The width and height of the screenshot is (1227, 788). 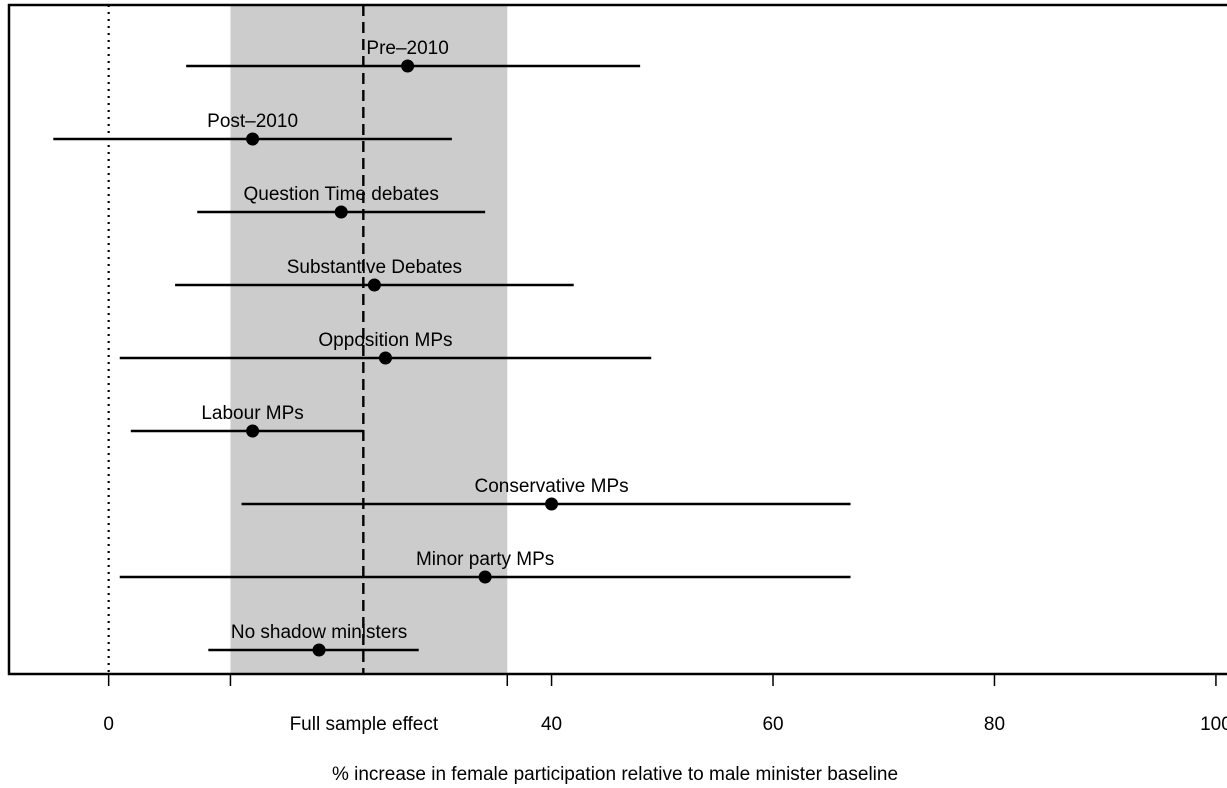 I want to click on estimate-row: Conservative MPs, so click(x=546, y=493).